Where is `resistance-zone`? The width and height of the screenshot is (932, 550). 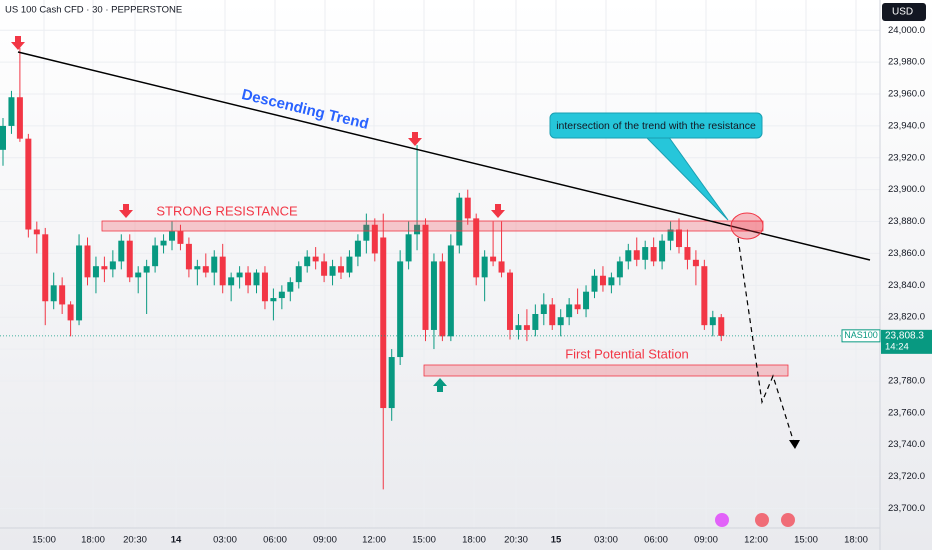
resistance-zone is located at coordinates (432, 226).